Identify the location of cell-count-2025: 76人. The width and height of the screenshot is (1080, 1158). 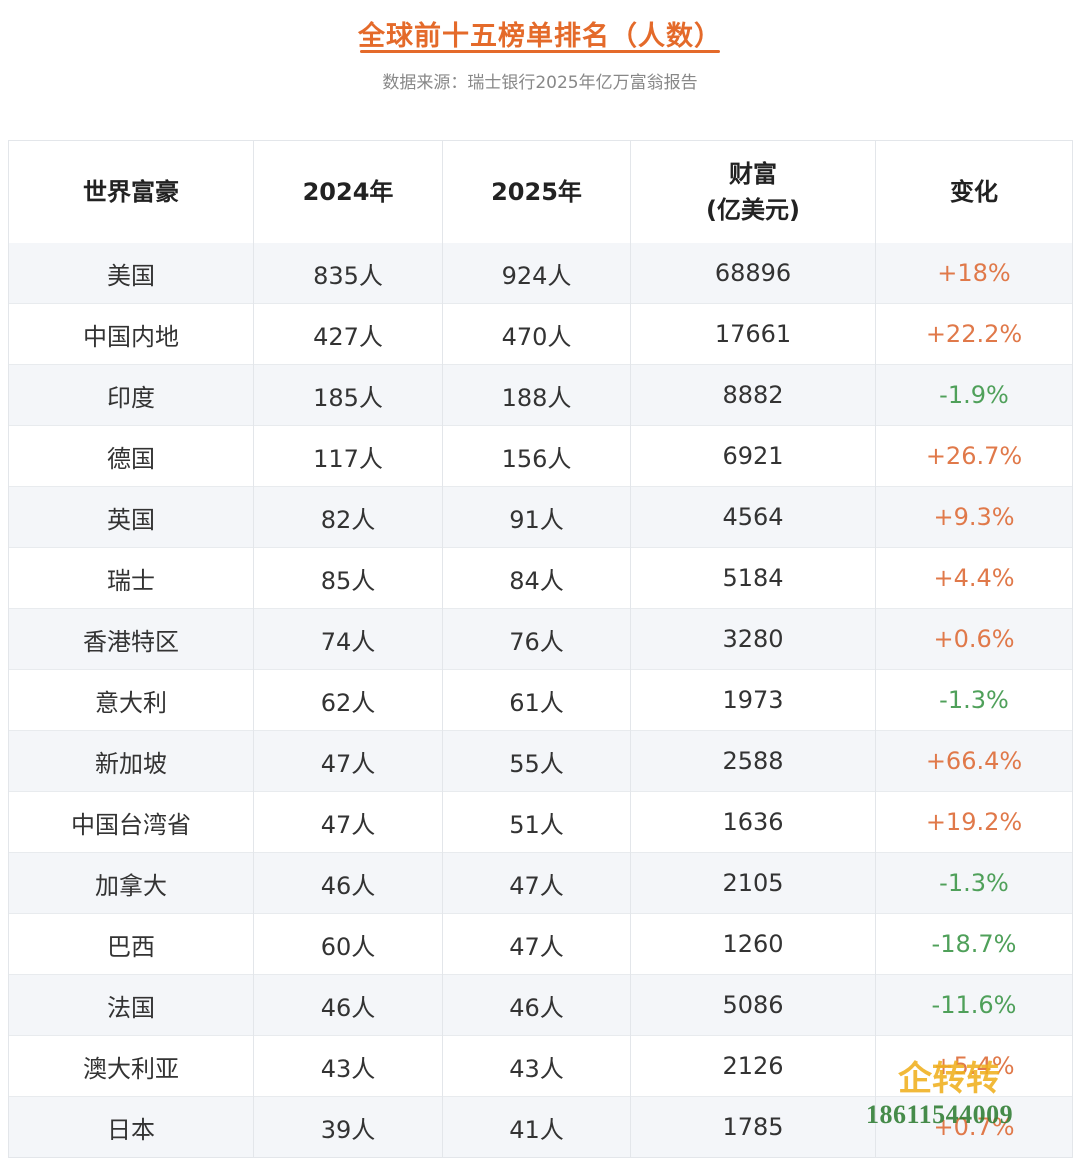
(536, 639).